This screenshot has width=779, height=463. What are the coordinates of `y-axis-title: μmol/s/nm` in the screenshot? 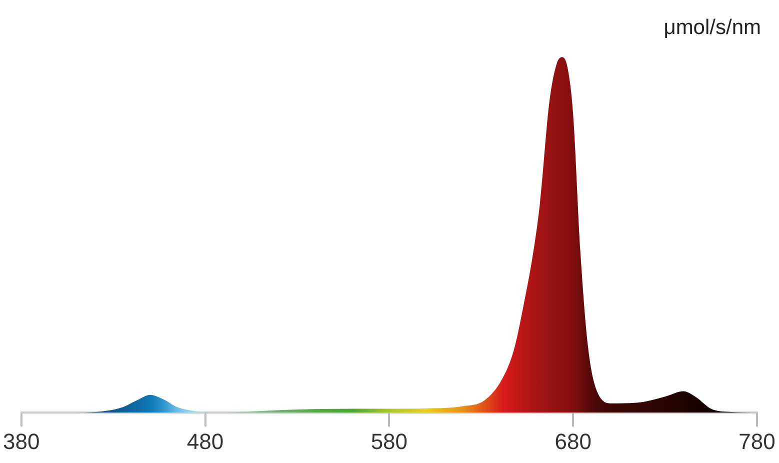 It's located at (712, 28).